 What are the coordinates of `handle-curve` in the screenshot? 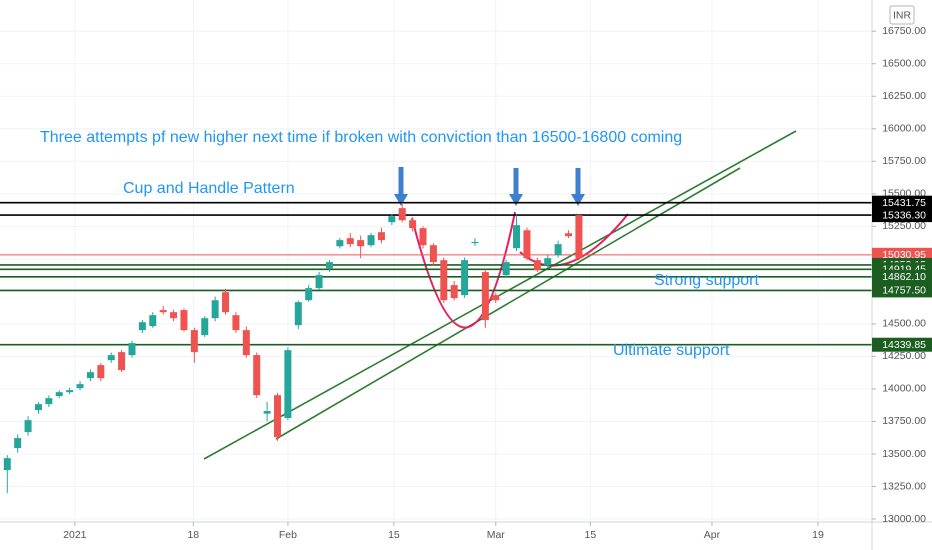 It's located at (574, 240).